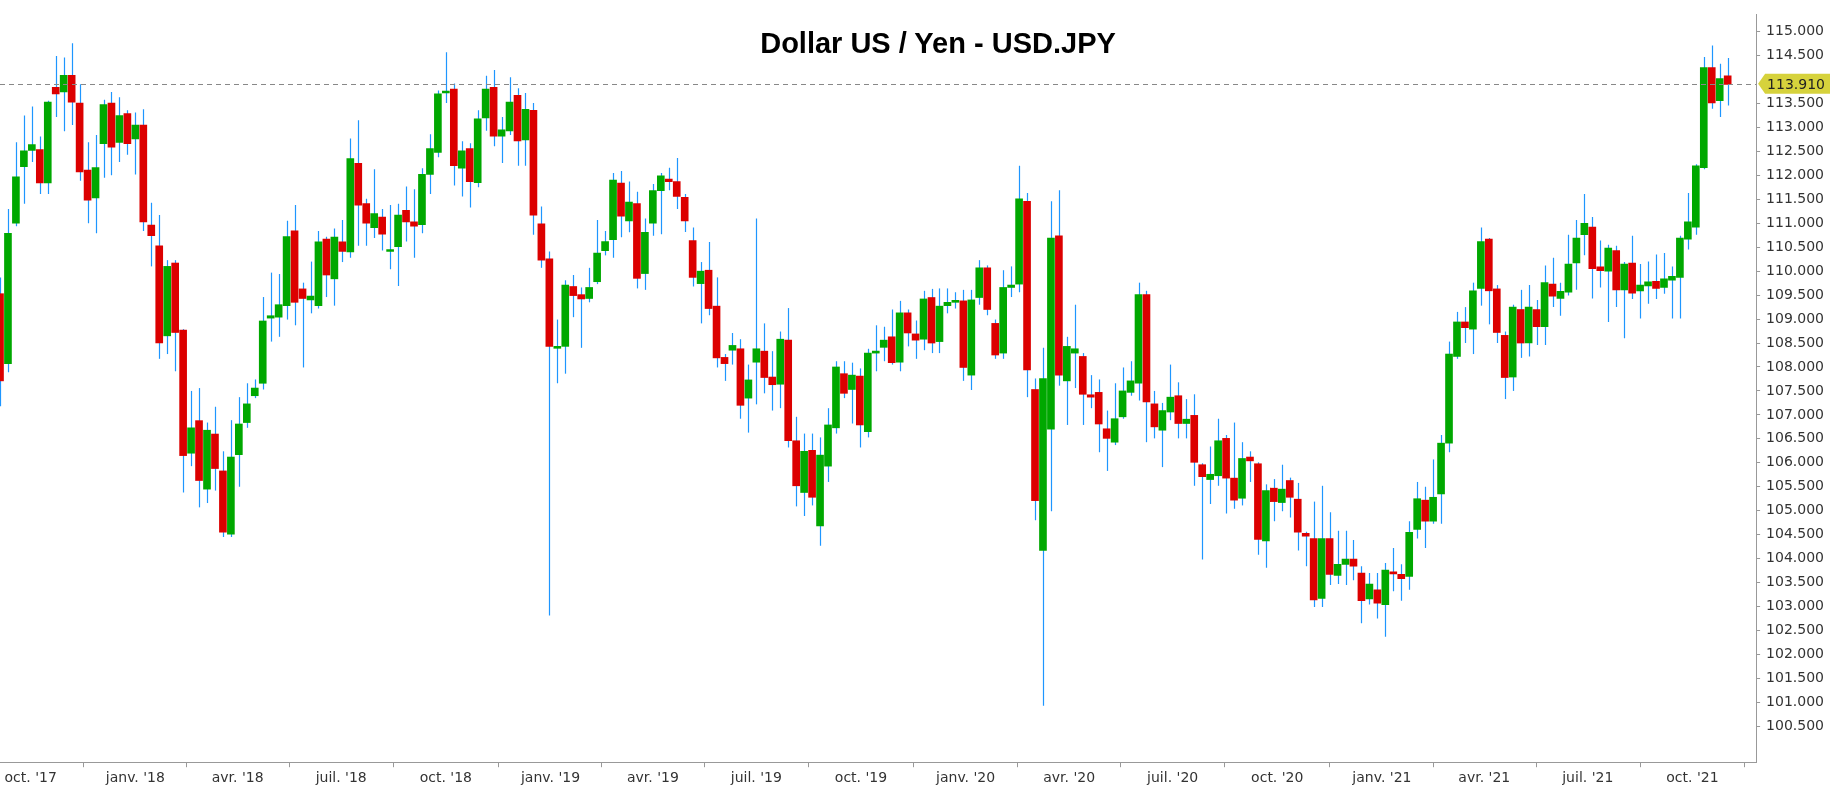  What do you see at coordinates (1484, 777) in the screenshot?
I see `x-tick-label: avr. '21` at bounding box center [1484, 777].